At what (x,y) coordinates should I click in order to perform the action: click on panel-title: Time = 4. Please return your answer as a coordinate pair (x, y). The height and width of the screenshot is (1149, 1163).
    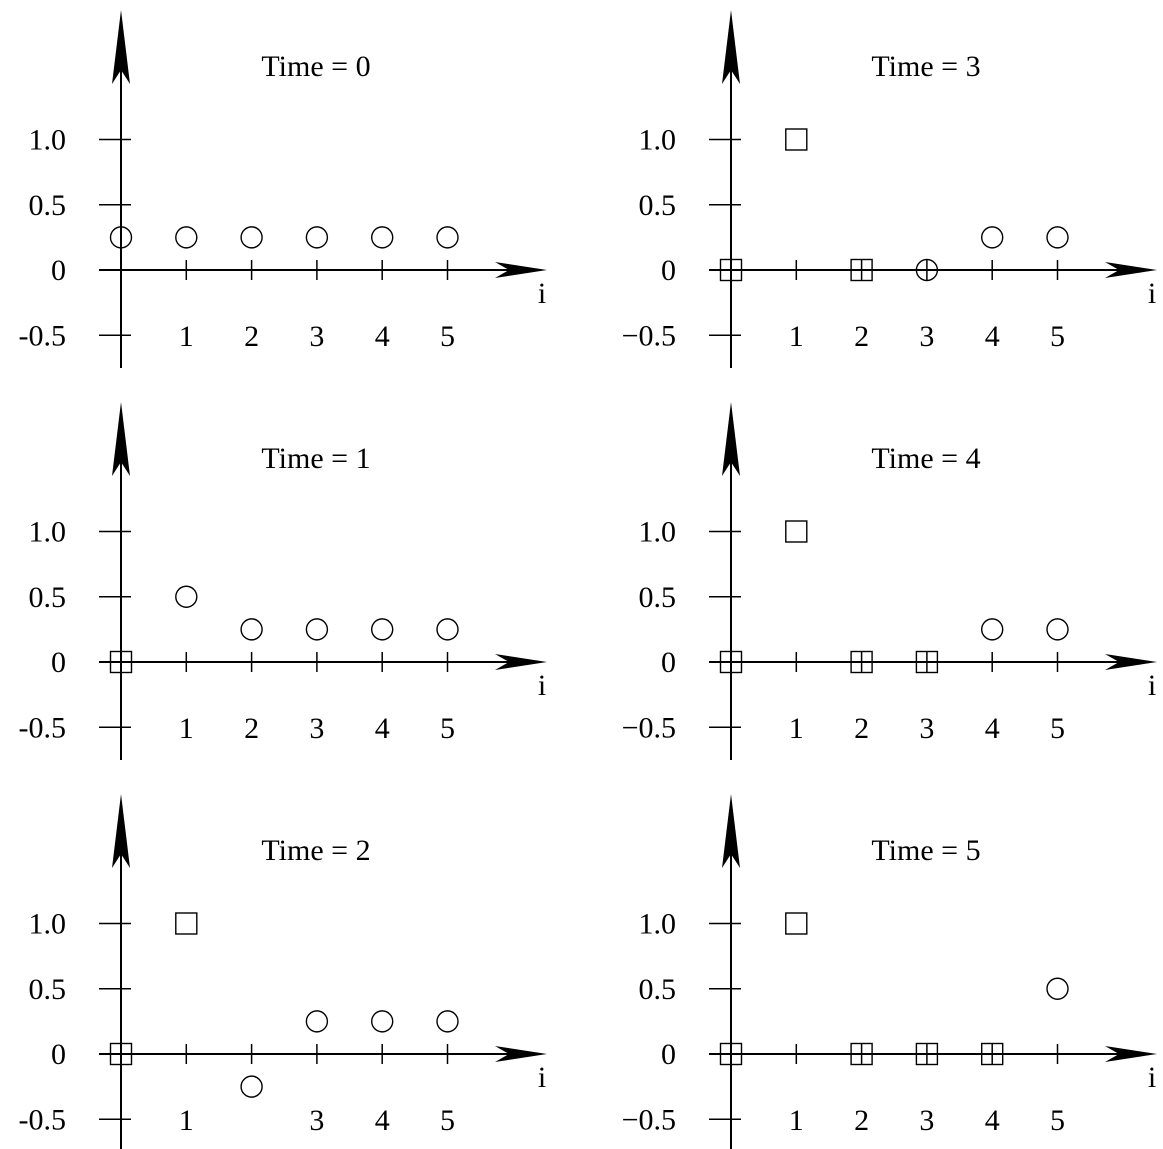
    Looking at the image, I should click on (925, 458).